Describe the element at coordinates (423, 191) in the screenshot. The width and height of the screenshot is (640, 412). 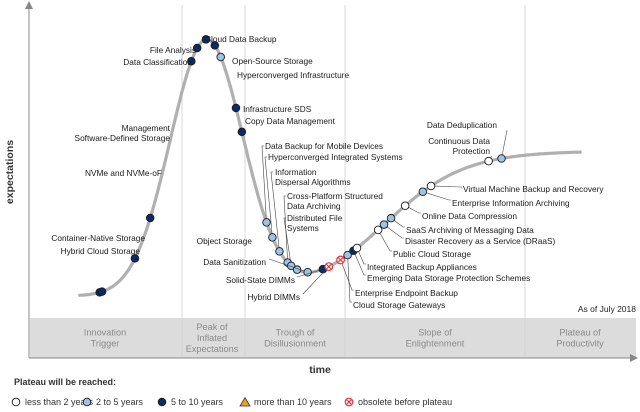
I see `marker-enterprise-information-archiving` at that location.